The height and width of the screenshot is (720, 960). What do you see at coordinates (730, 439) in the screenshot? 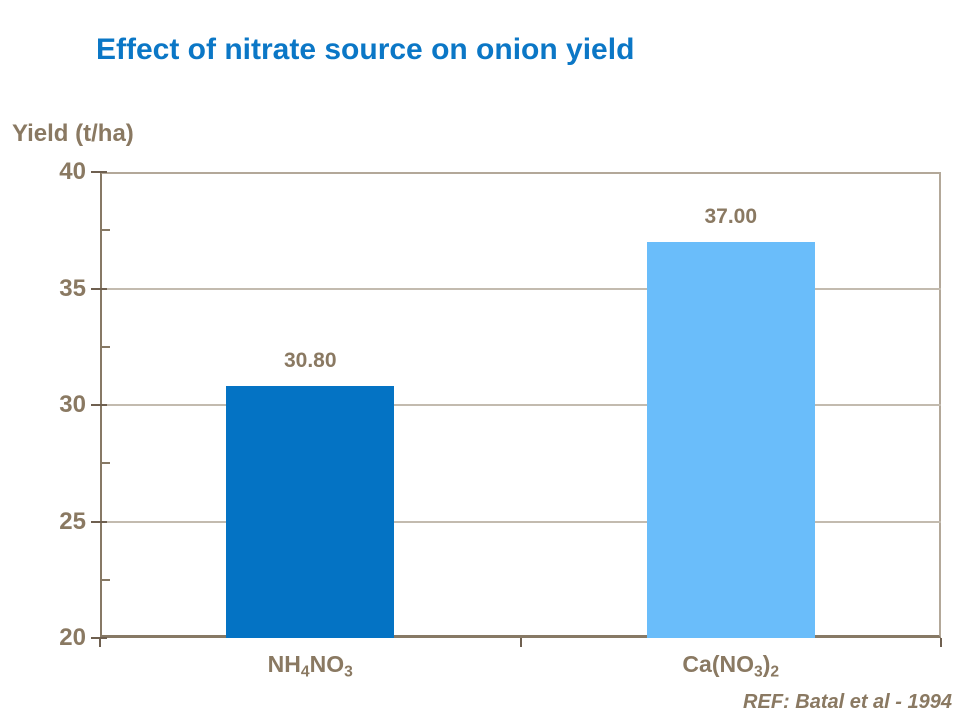
I see `bar-Ca(NO₃)₂` at bounding box center [730, 439].